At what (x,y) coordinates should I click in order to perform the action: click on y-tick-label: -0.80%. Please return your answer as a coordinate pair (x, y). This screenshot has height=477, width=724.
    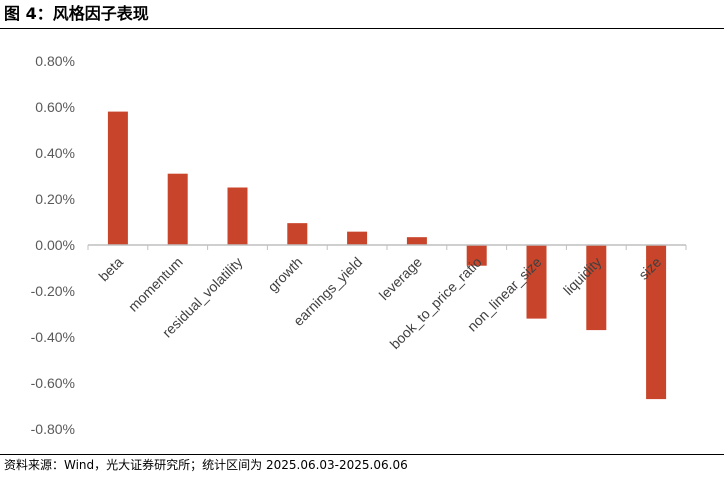
    Looking at the image, I should click on (53, 429).